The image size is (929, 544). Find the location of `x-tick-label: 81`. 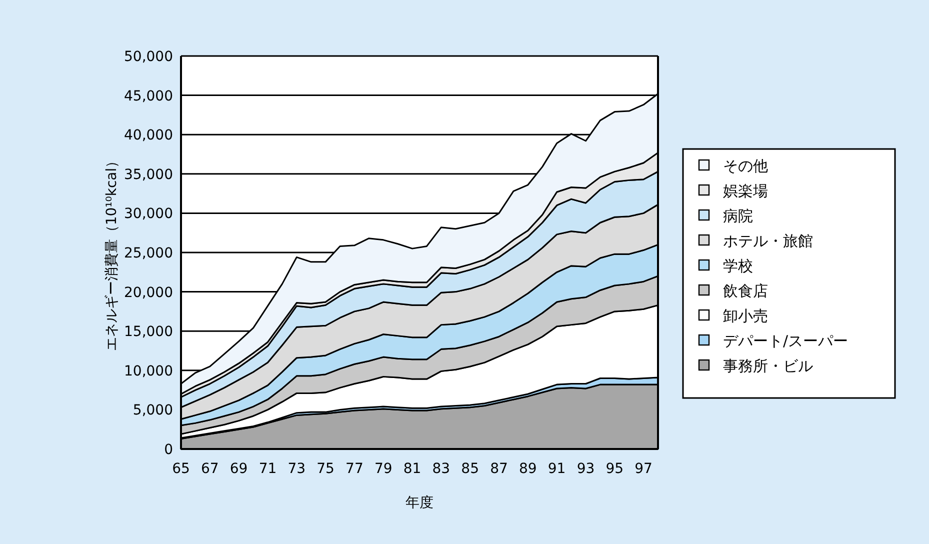

x-tick-label: 81 is located at coordinates (412, 469).